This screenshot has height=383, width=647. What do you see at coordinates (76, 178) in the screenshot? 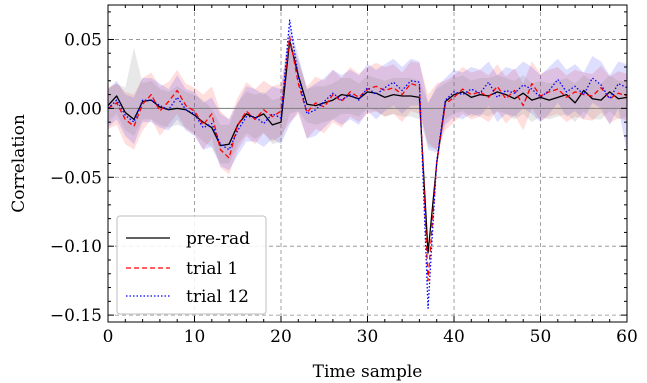
I see `y-tick-label-0-05: −0.05` at bounding box center [76, 178].